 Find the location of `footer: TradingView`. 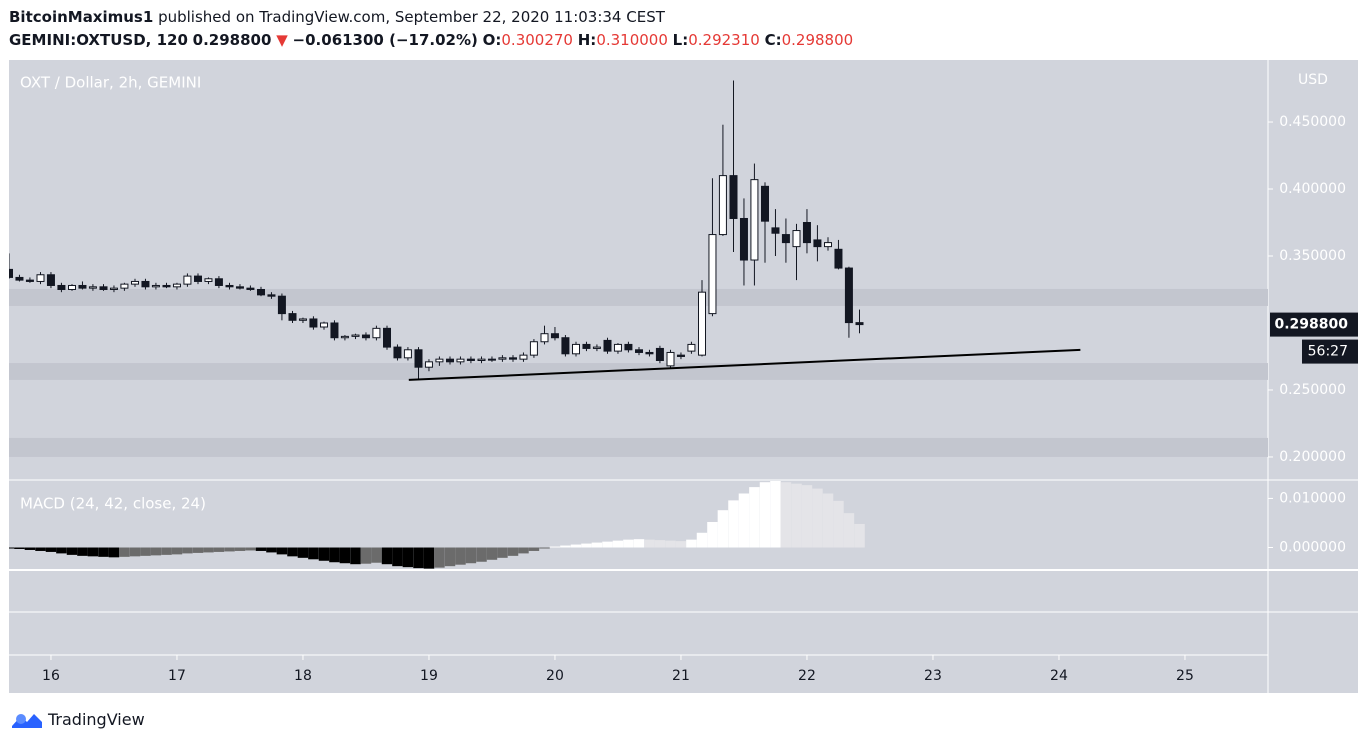

footer: TradingView is located at coordinates (77, 719).